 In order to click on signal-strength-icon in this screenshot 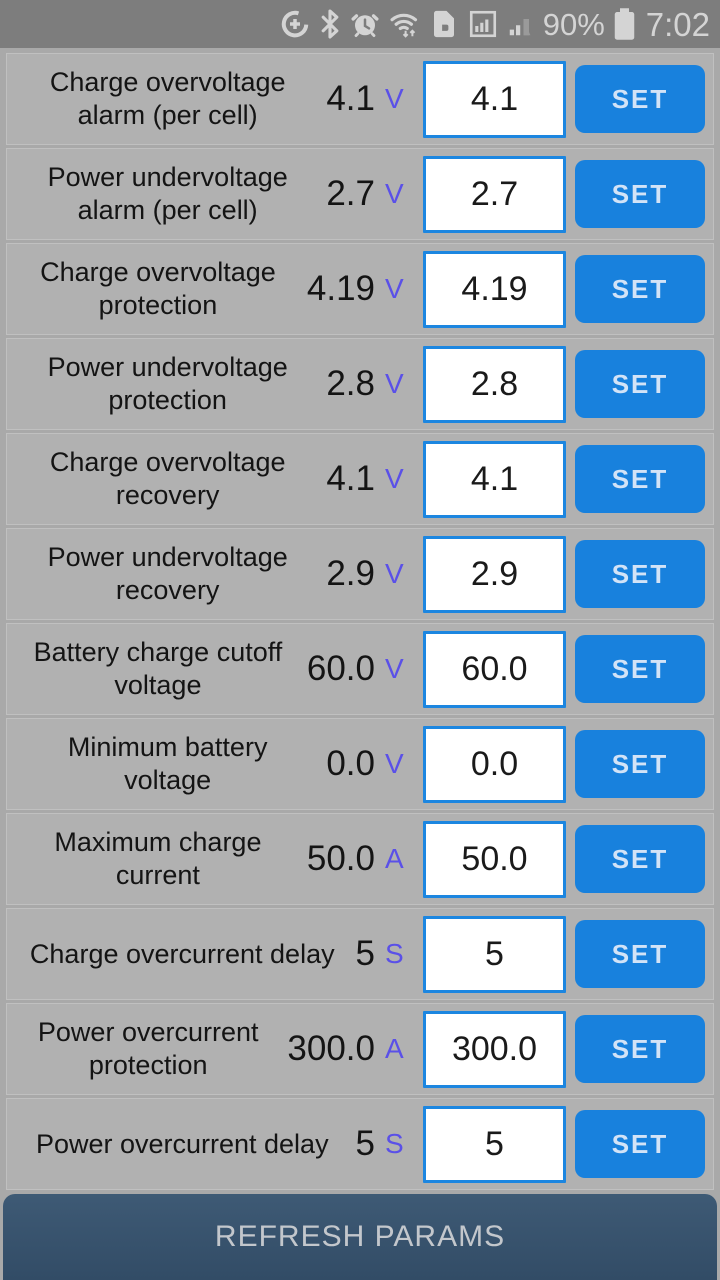, I will do `click(521, 24)`.